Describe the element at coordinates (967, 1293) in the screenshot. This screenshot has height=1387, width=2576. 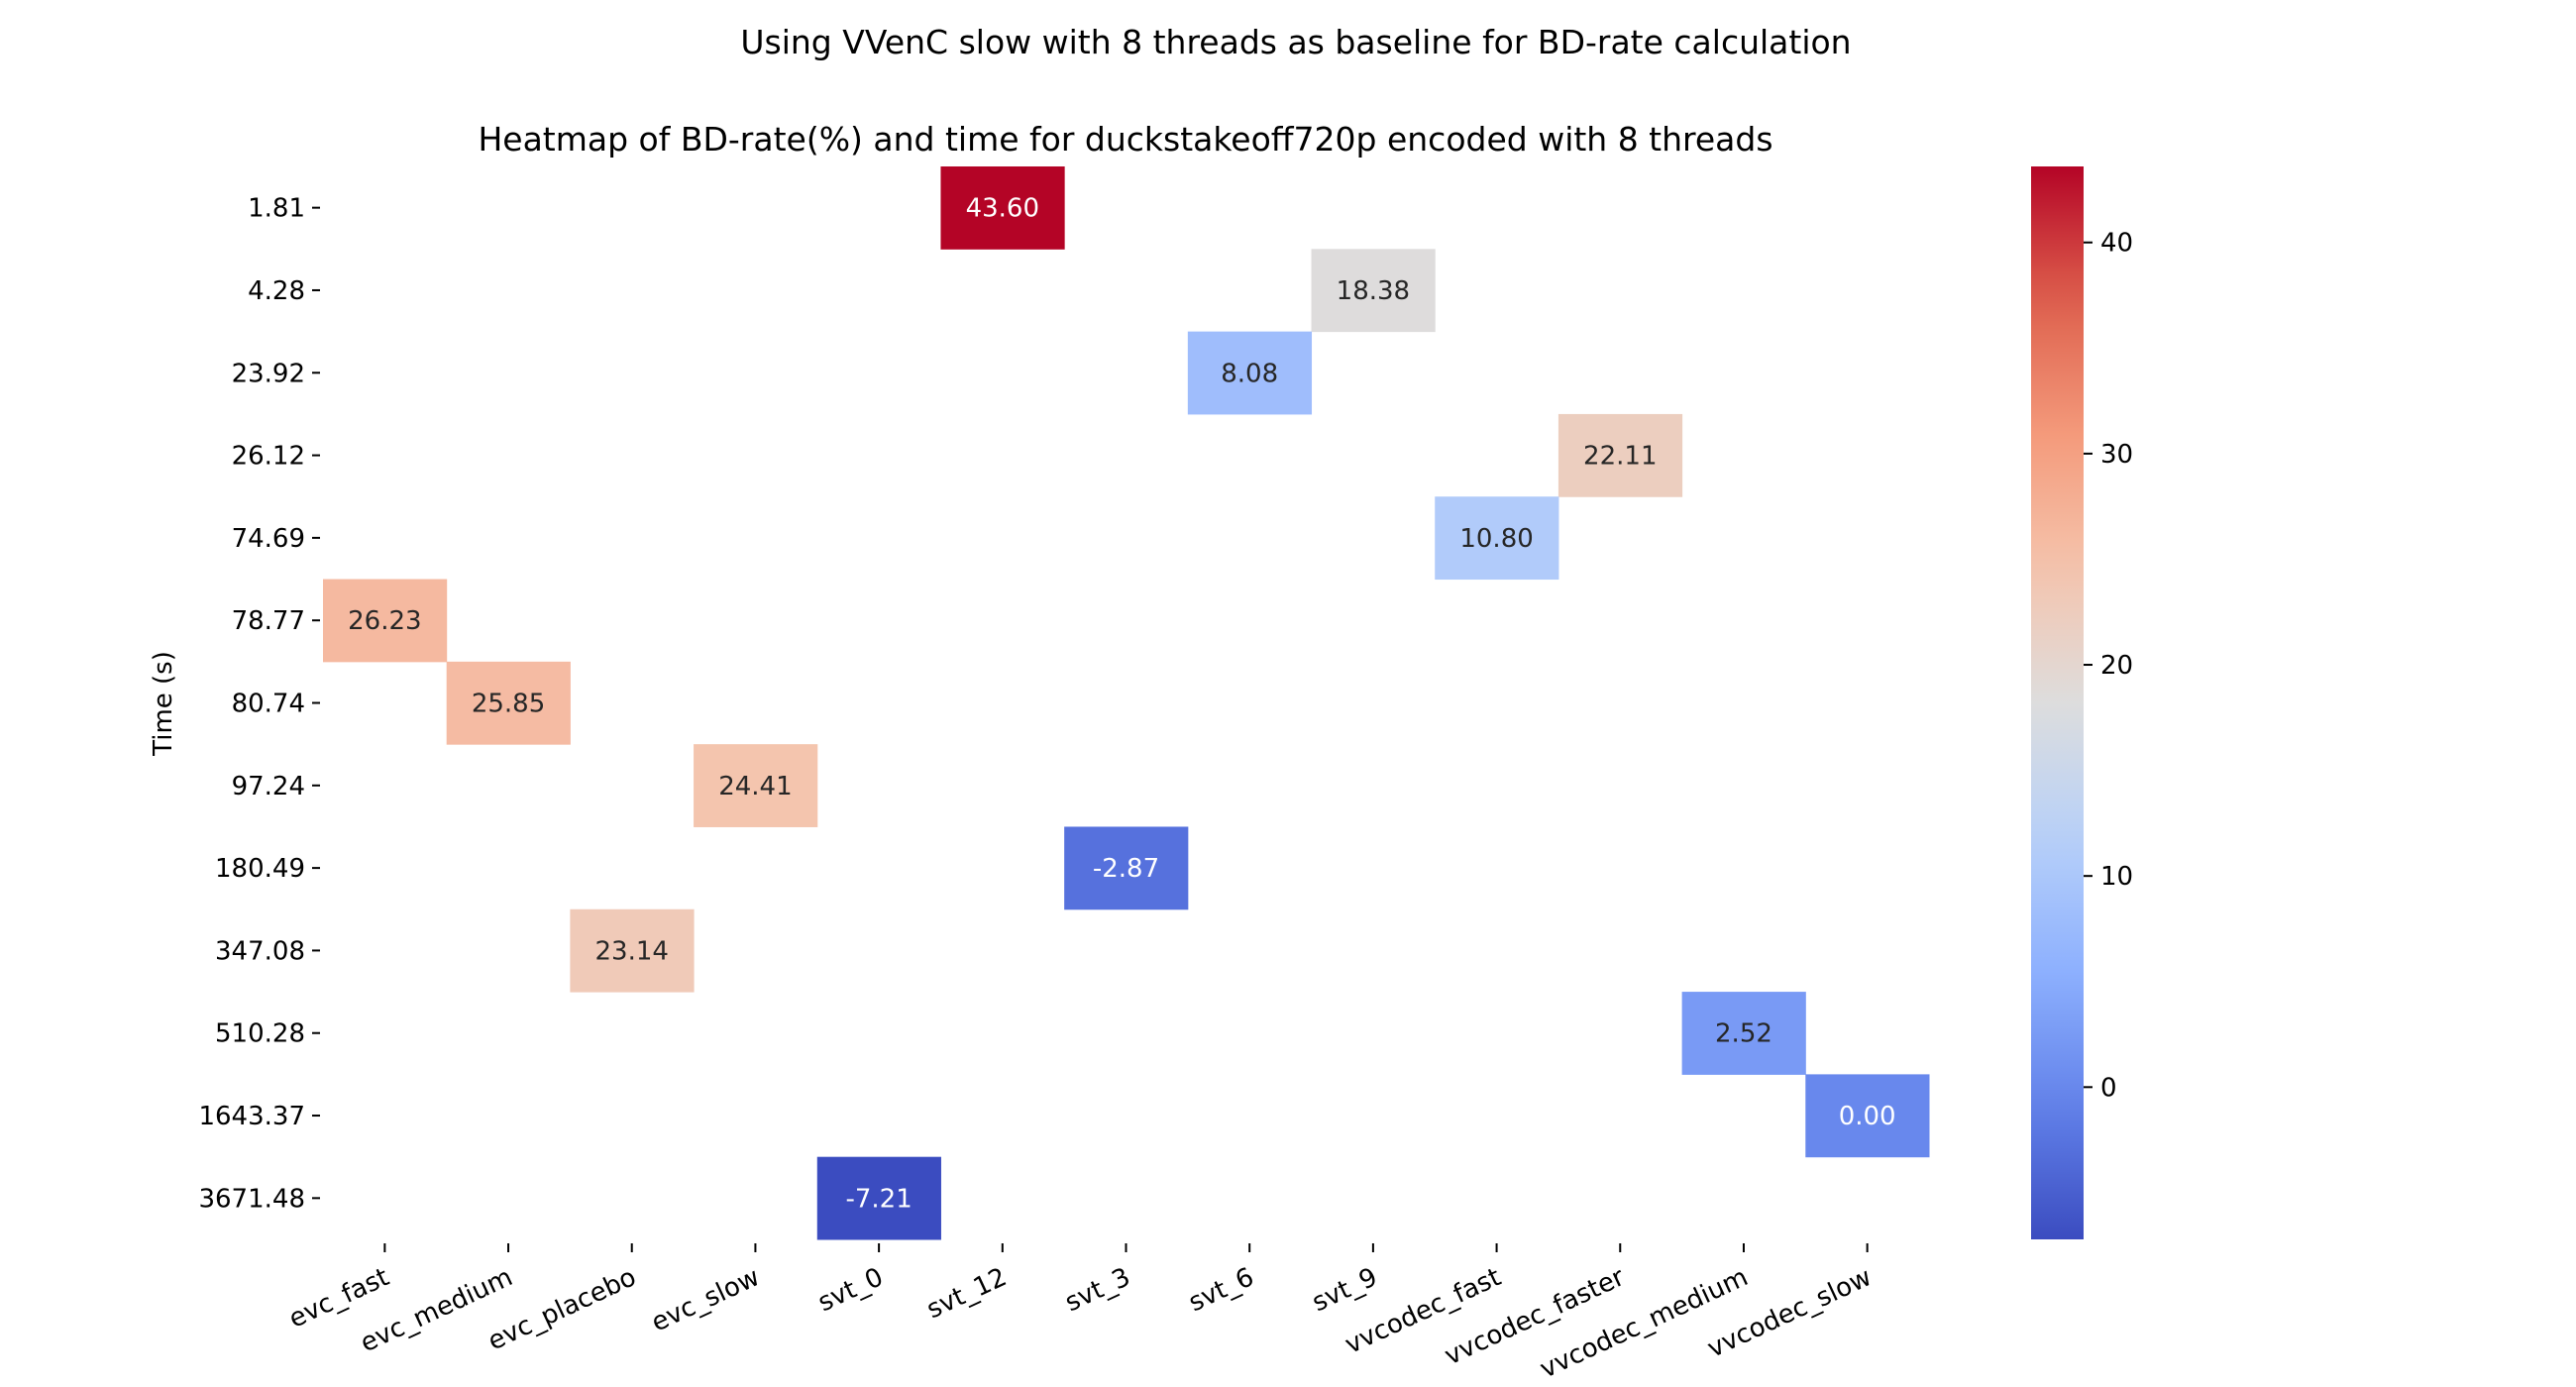
I see `x-tick-label: svt_12` at that location.